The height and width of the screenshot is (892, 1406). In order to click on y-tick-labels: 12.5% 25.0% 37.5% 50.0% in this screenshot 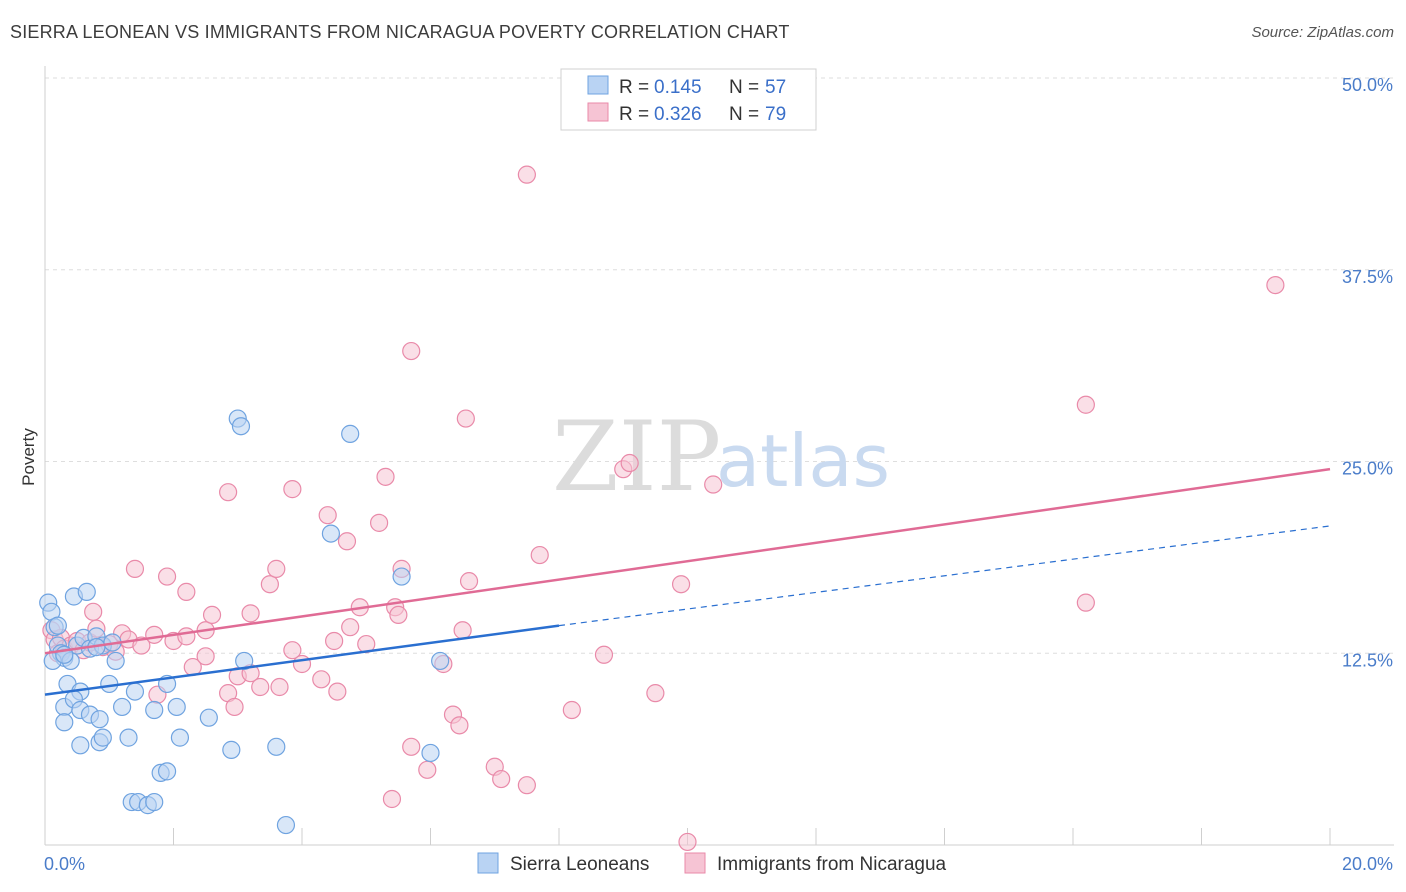, I will do `click(1367, 372)`.